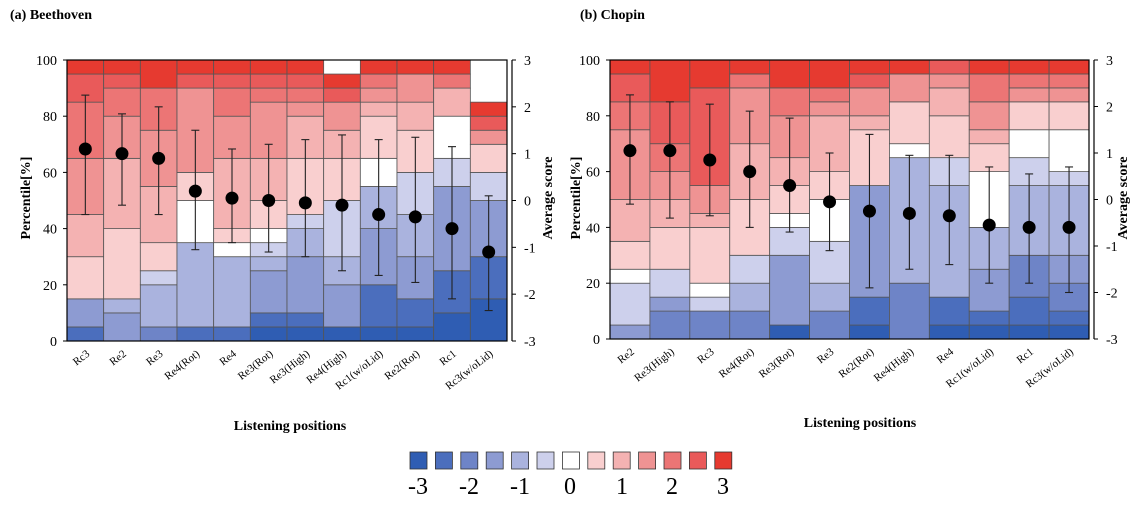 This screenshot has height=507, width=1138. I want to click on y2-tick-label: 1, so click(527, 155).